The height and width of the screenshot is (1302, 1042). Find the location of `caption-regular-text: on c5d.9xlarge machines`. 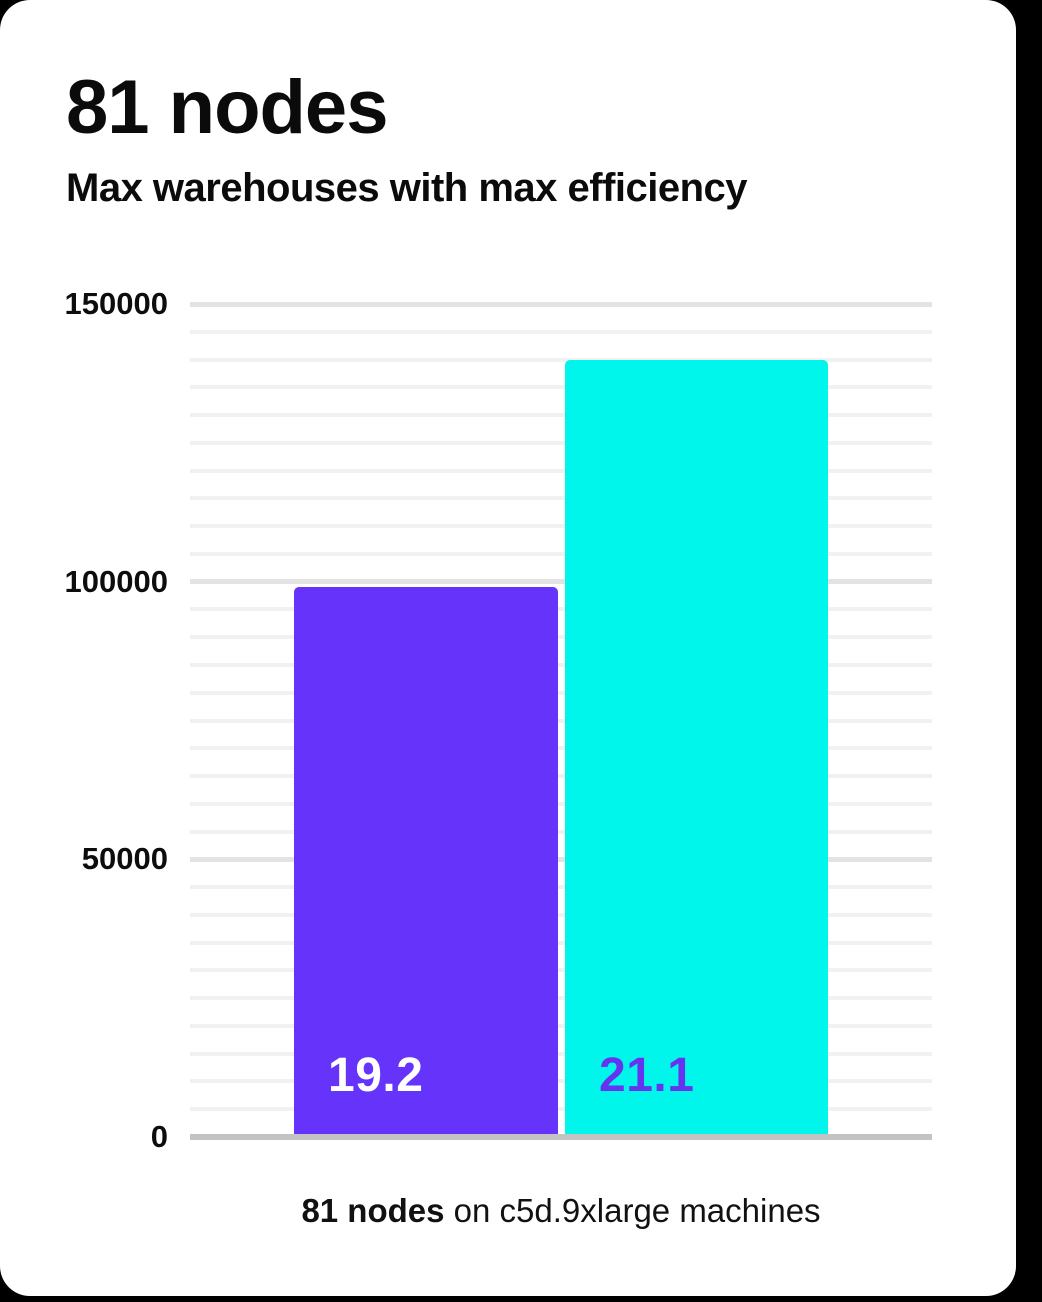

caption-regular-text: on c5d.9xlarge machines is located at coordinates (632, 1210).